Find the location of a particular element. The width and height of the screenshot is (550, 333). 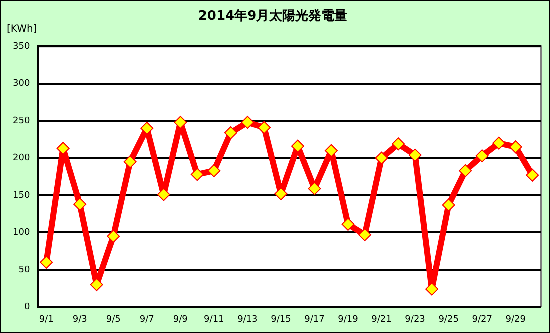

chart-title: 2014年9月太陽光発電量 is located at coordinates (273, 16).